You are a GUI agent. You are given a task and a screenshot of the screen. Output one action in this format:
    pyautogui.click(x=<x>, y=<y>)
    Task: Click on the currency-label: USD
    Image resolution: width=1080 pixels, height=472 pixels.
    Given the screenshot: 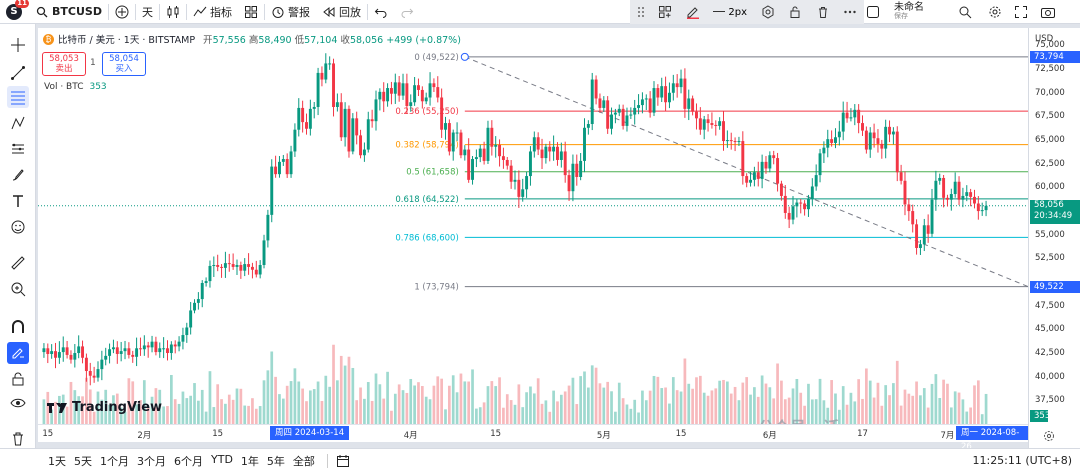 What is the action you would take?
    pyautogui.click(x=1044, y=39)
    